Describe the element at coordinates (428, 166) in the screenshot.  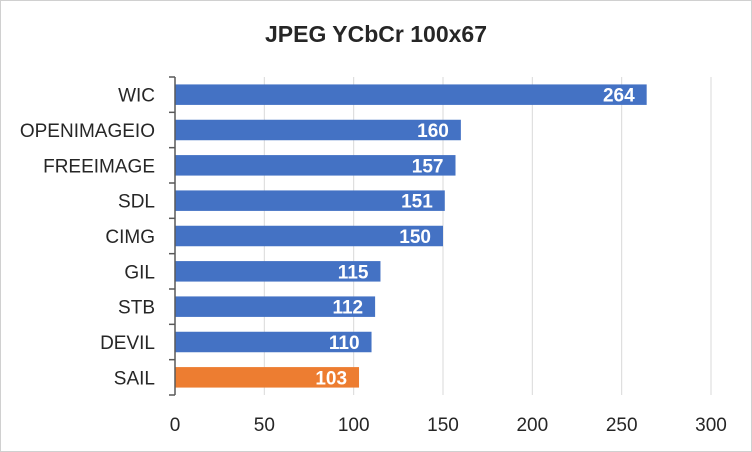
I see `data-label: 157` at that location.